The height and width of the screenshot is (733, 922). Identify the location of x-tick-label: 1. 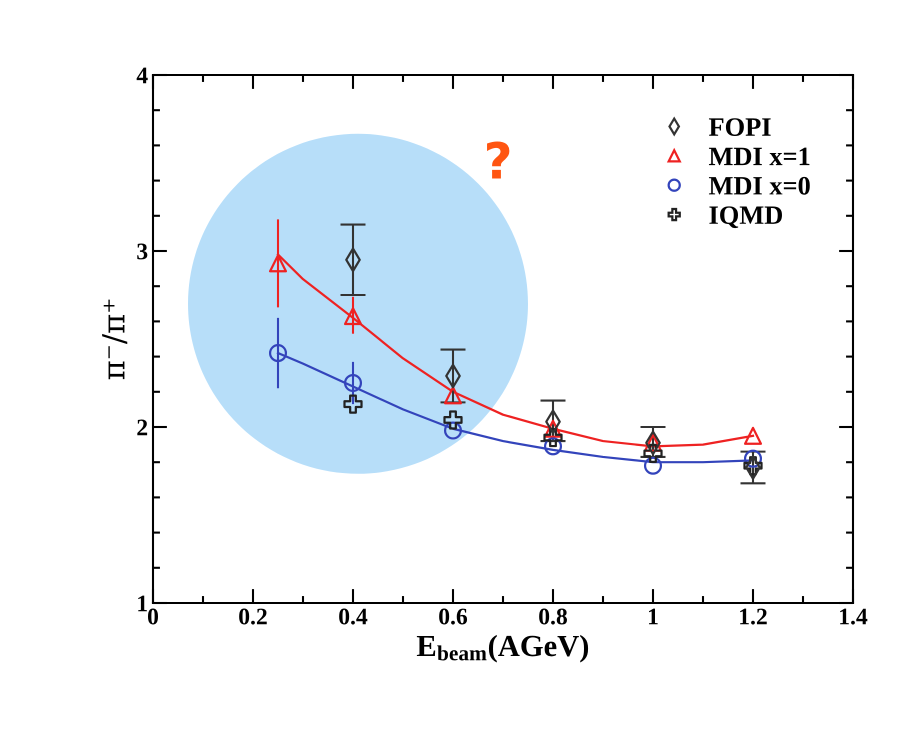
(653, 616).